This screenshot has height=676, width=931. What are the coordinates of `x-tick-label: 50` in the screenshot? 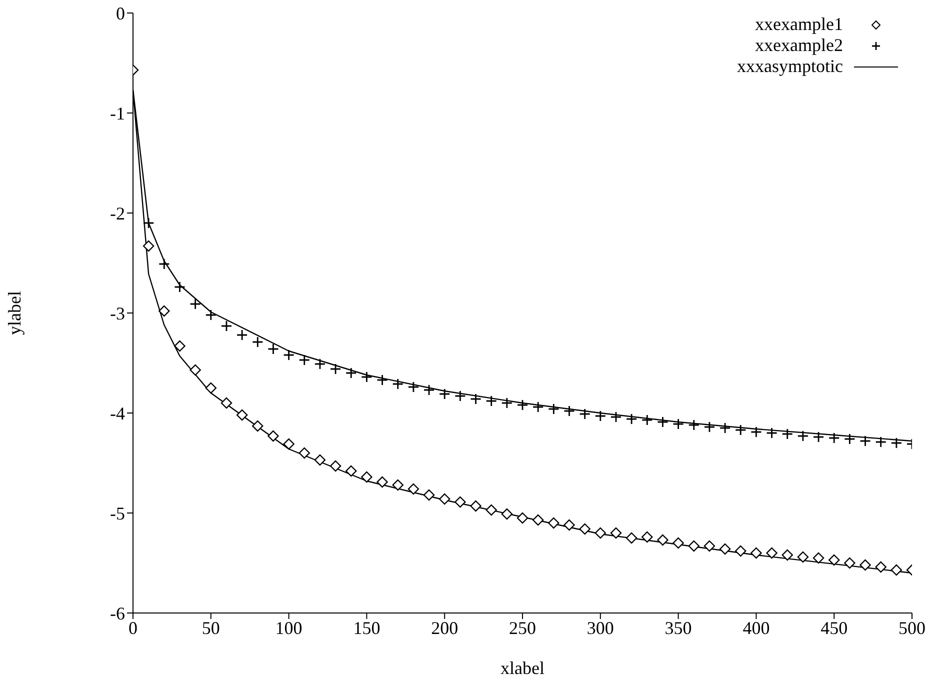 It's located at (211, 628).